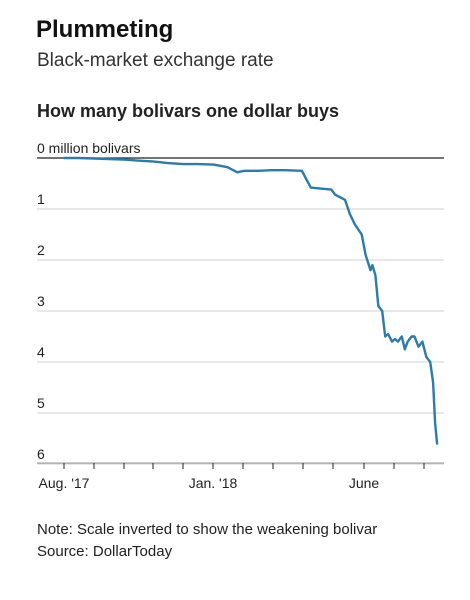 This screenshot has height=600, width=470. I want to click on chart-source: Source: DollarToday, so click(105, 551).